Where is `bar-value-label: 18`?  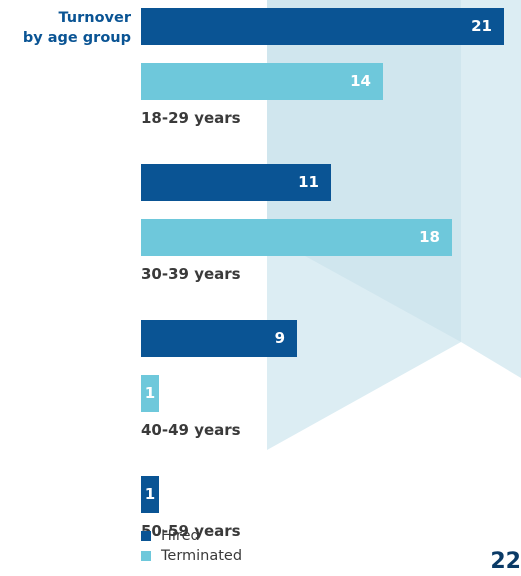 bar-value-label: 18 is located at coordinates (429, 237).